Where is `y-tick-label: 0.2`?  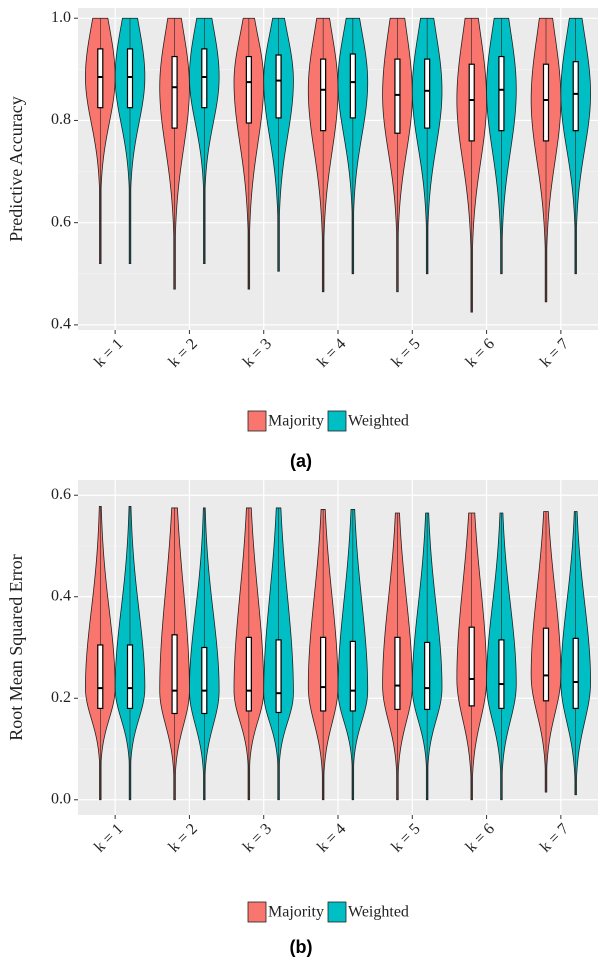
y-tick-label: 0.2 is located at coordinates (61, 697).